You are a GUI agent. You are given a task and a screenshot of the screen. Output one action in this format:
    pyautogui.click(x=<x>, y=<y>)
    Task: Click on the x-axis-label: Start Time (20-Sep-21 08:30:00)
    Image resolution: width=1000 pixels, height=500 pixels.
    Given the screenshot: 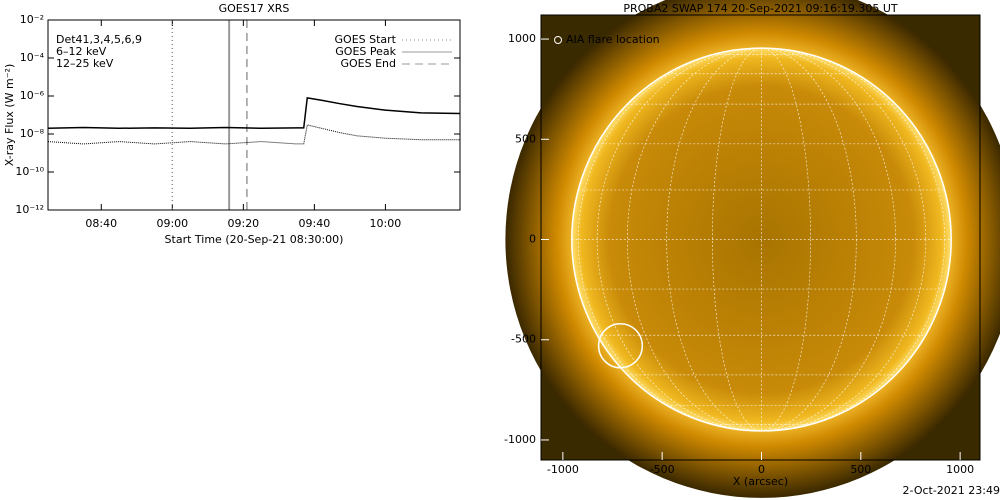 What is the action you would take?
    pyautogui.click(x=254, y=239)
    